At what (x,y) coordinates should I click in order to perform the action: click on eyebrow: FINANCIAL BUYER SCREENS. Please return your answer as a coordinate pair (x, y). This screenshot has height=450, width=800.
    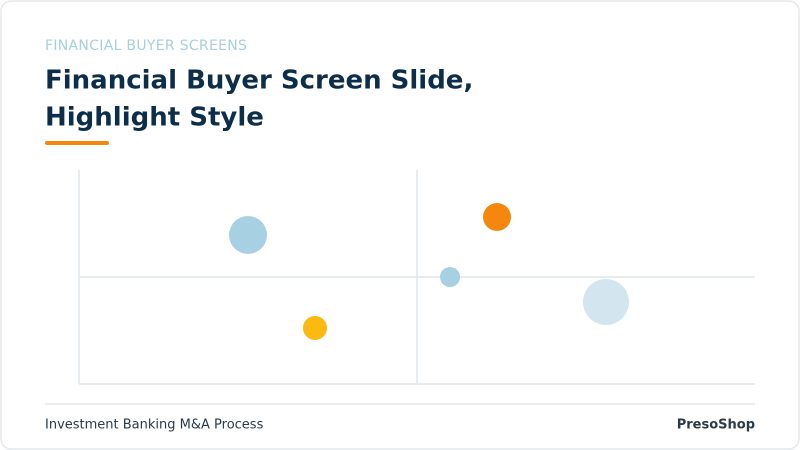
    Looking at the image, I should click on (146, 46).